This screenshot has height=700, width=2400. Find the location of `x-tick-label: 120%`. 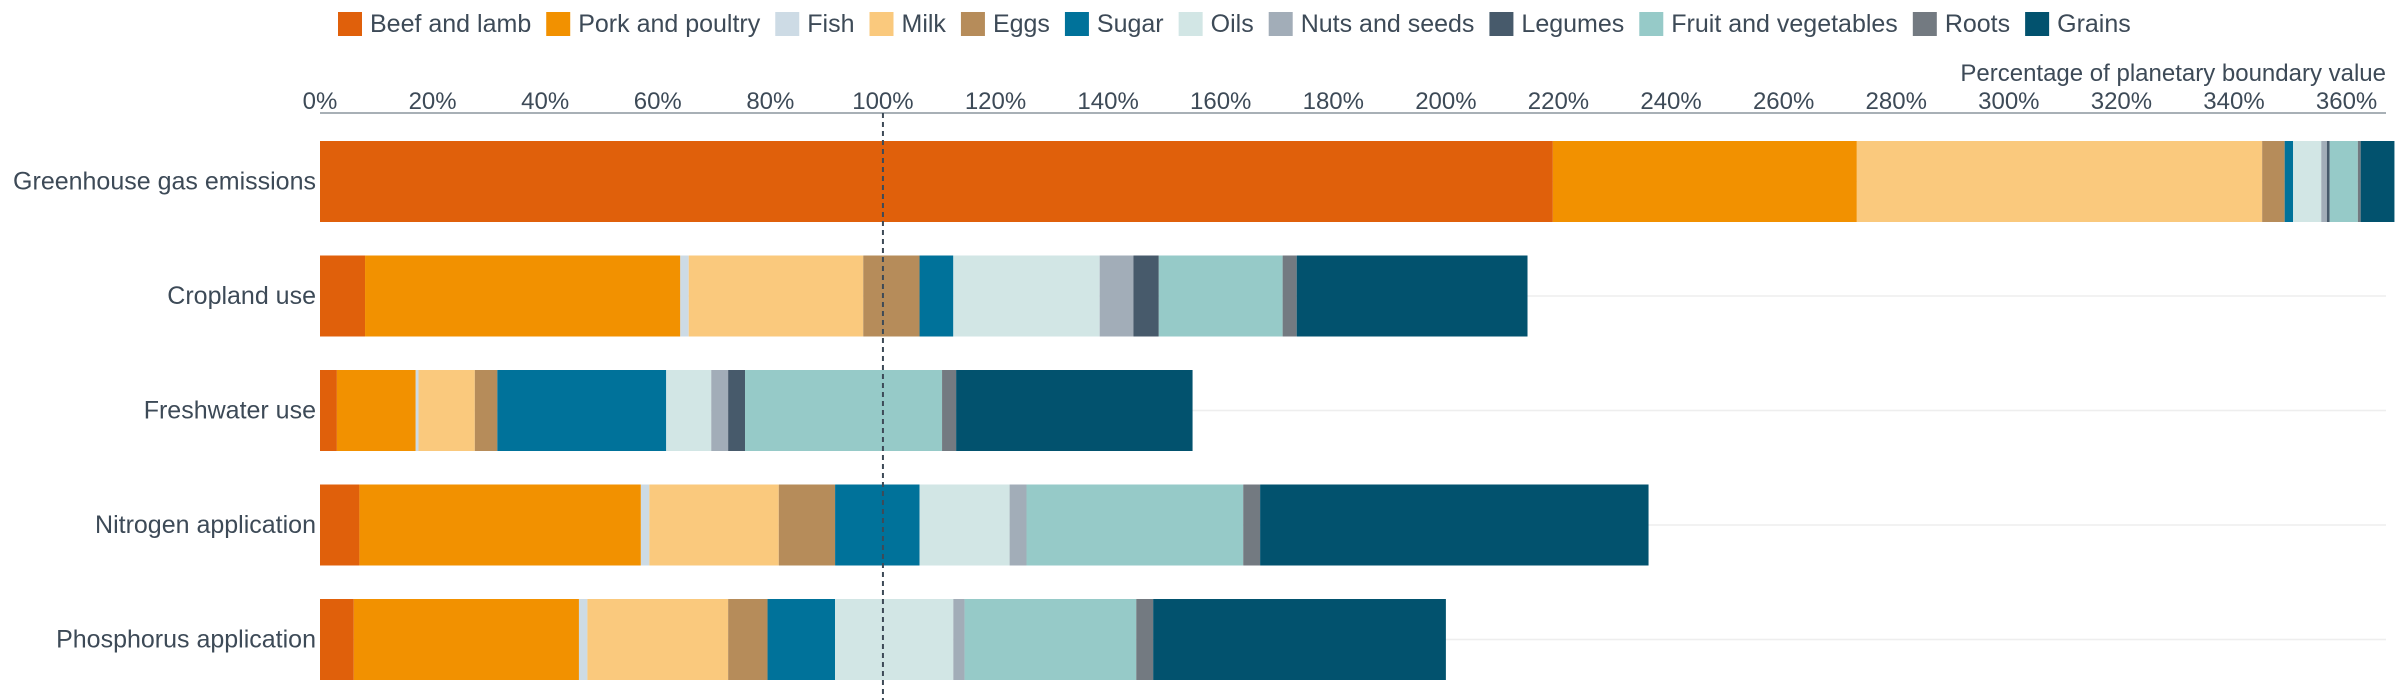

x-tick-label: 120% is located at coordinates (995, 101).